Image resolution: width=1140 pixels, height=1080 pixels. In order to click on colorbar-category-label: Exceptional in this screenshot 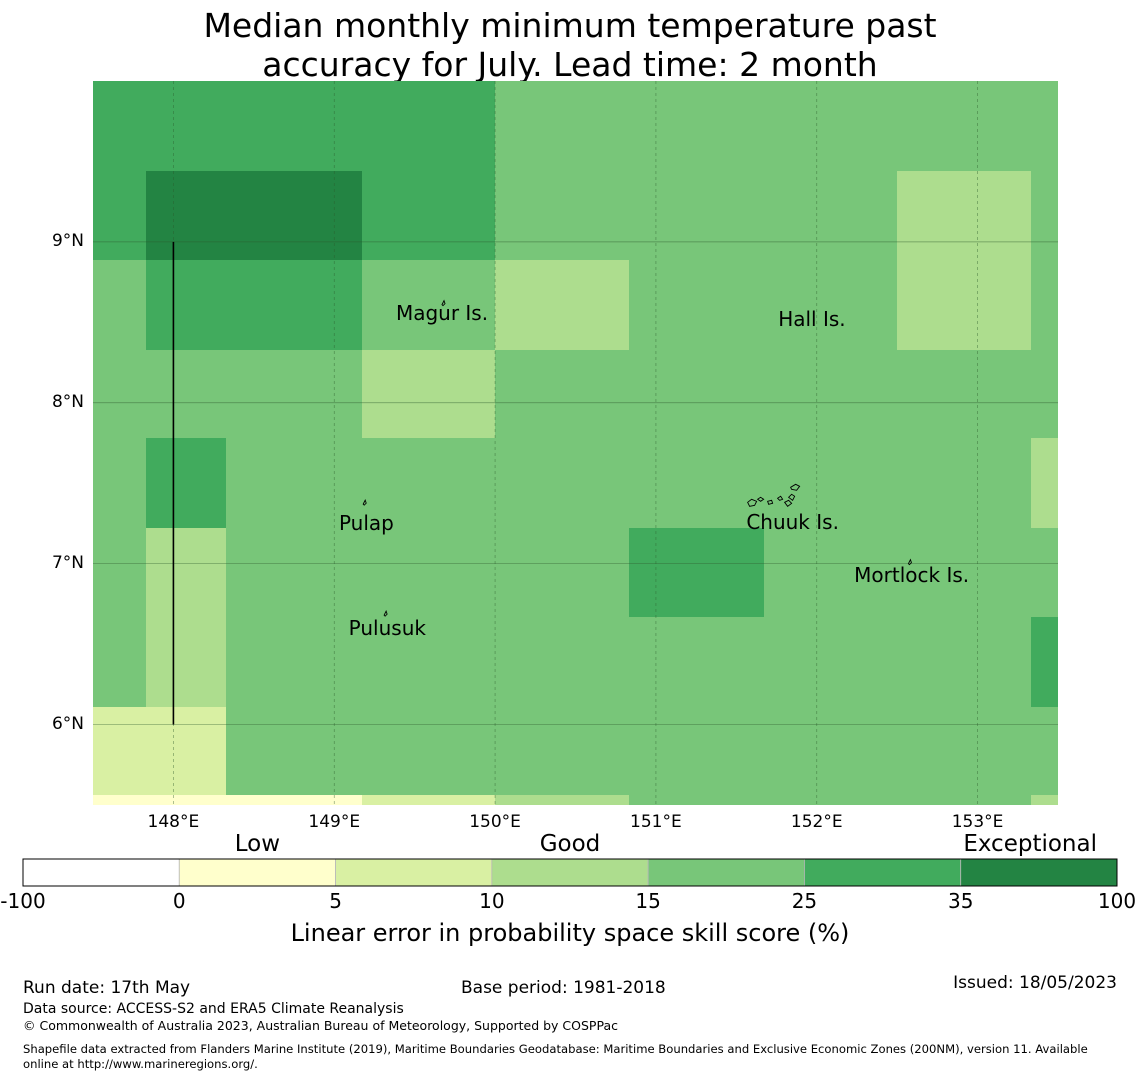, I will do `click(1030, 844)`.